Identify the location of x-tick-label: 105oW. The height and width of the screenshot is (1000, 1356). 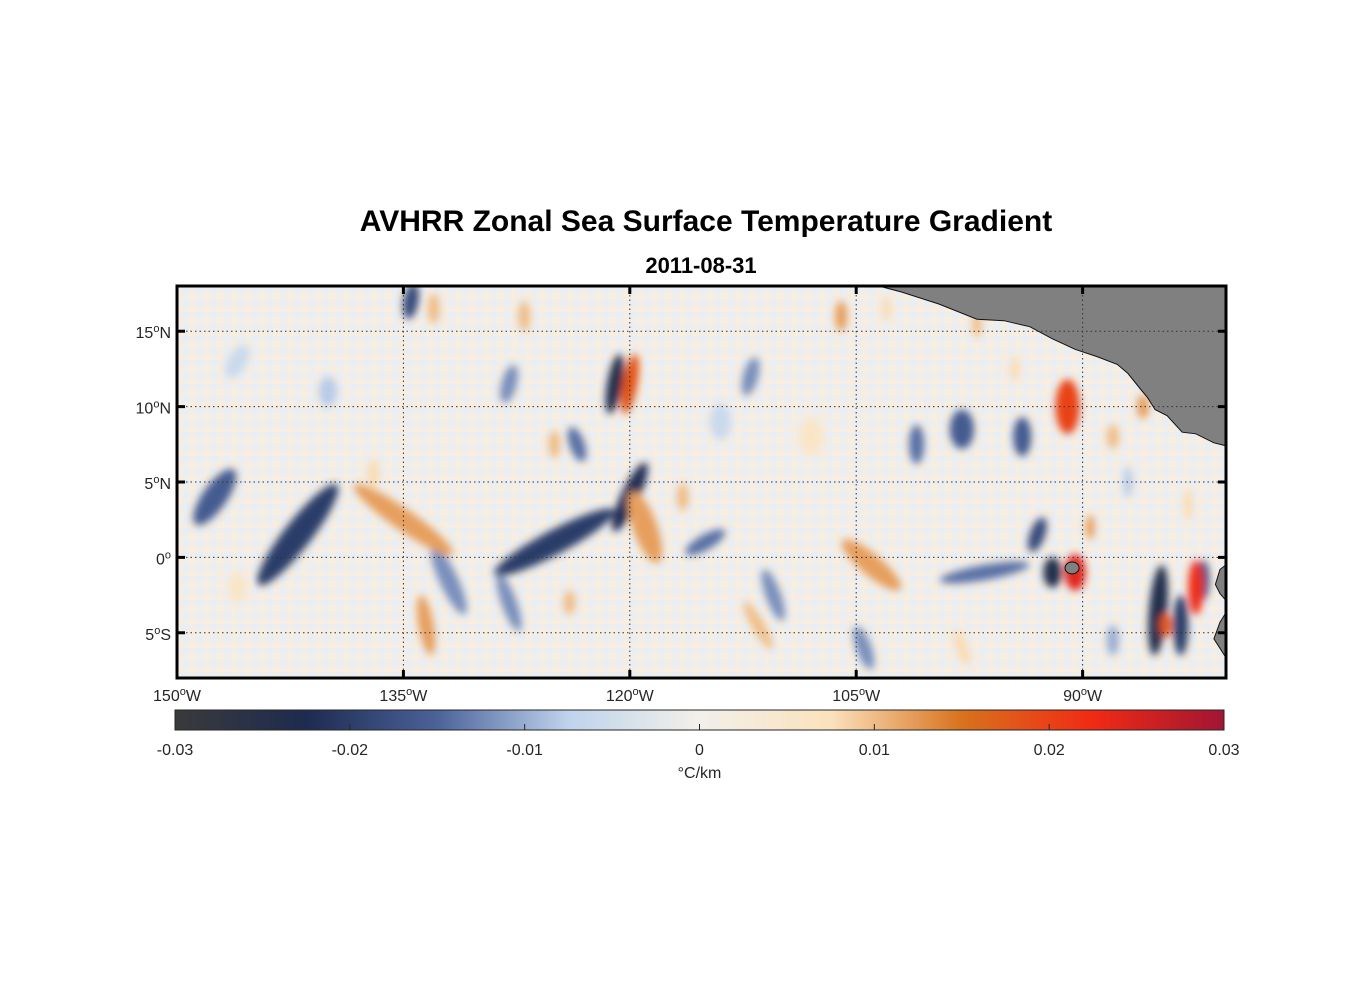
(856, 695).